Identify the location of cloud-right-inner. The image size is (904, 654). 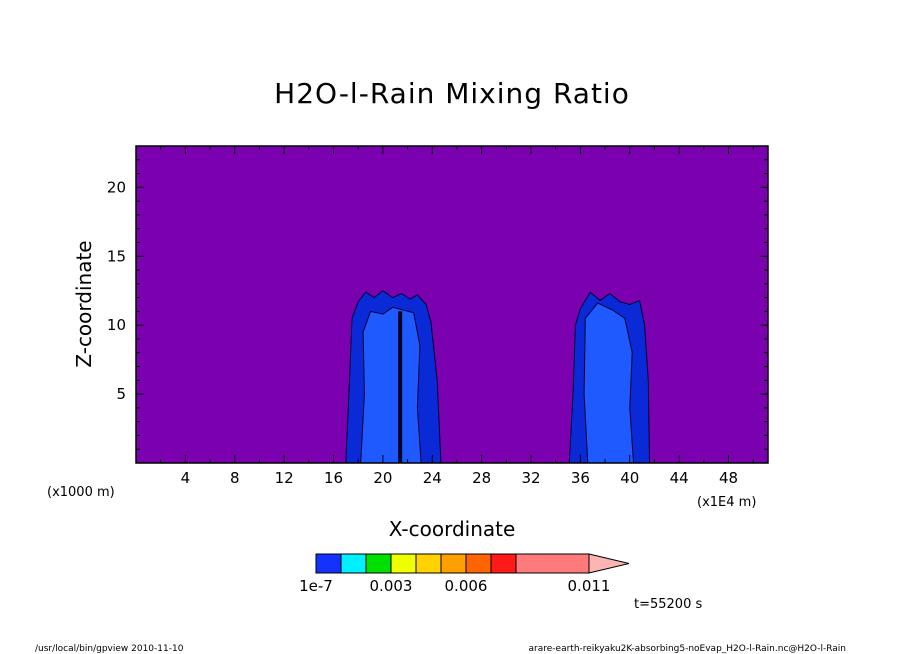
(609, 383).